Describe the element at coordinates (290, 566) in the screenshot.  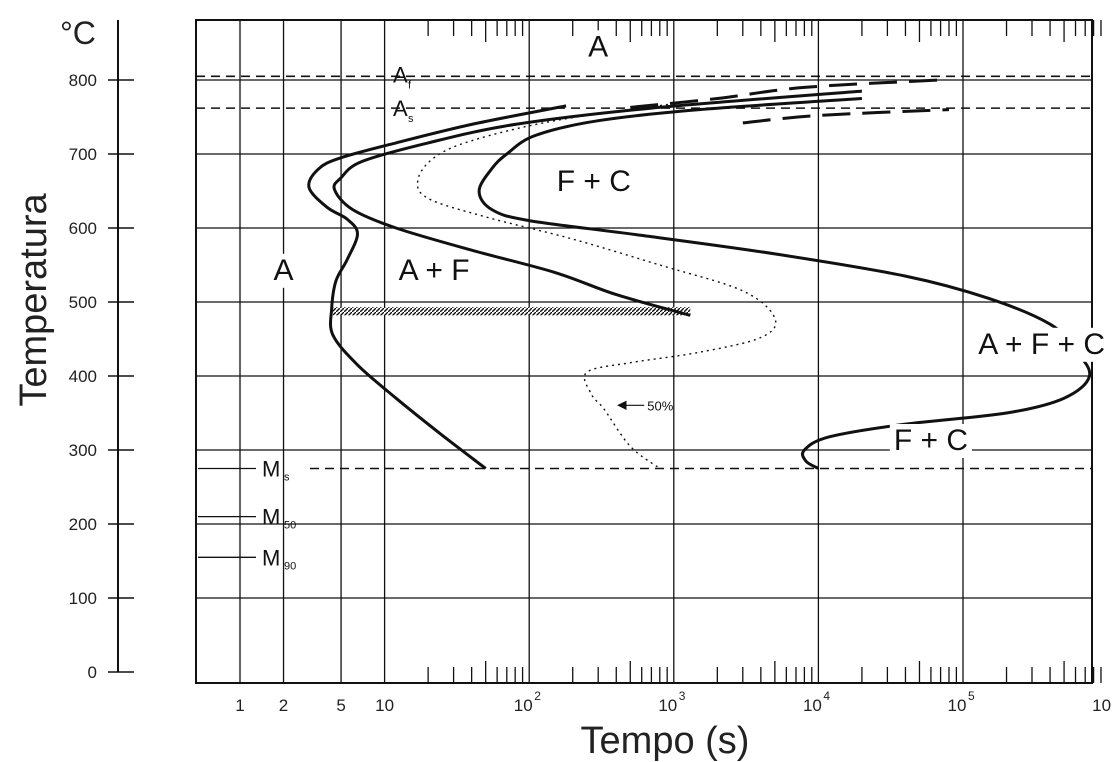
I see `reference-sub-M90: 90` at that location.